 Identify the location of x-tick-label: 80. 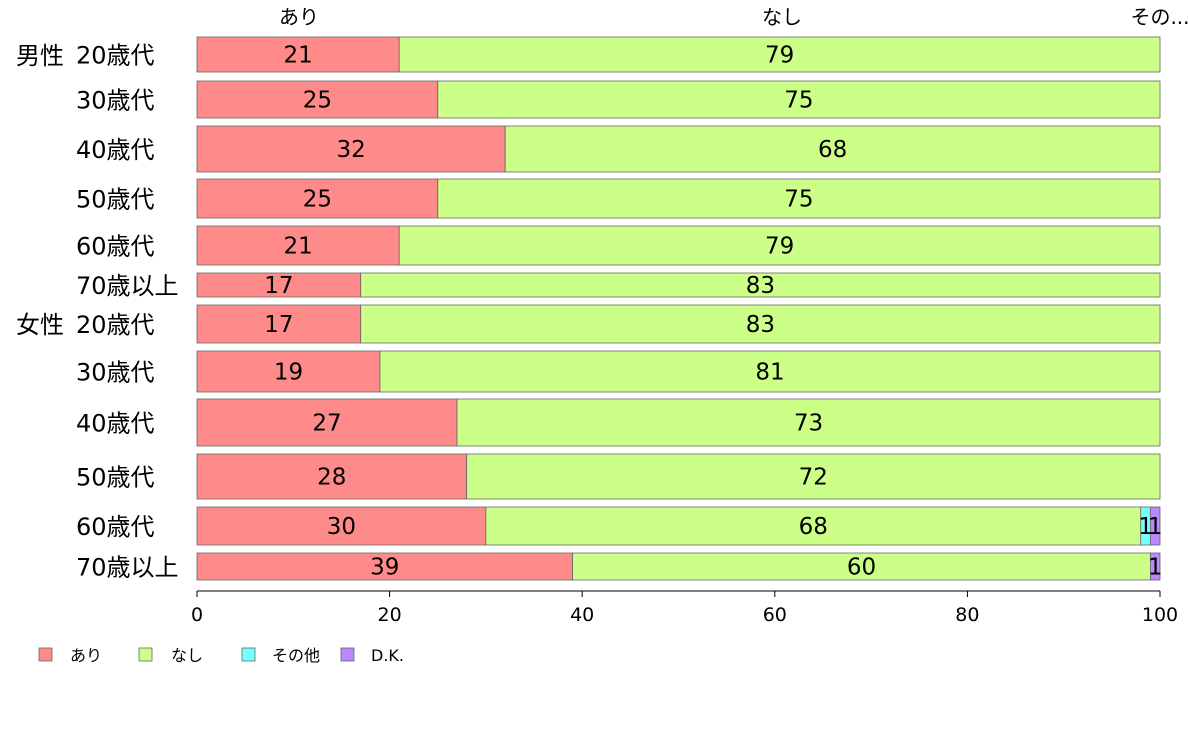
(967, 615).